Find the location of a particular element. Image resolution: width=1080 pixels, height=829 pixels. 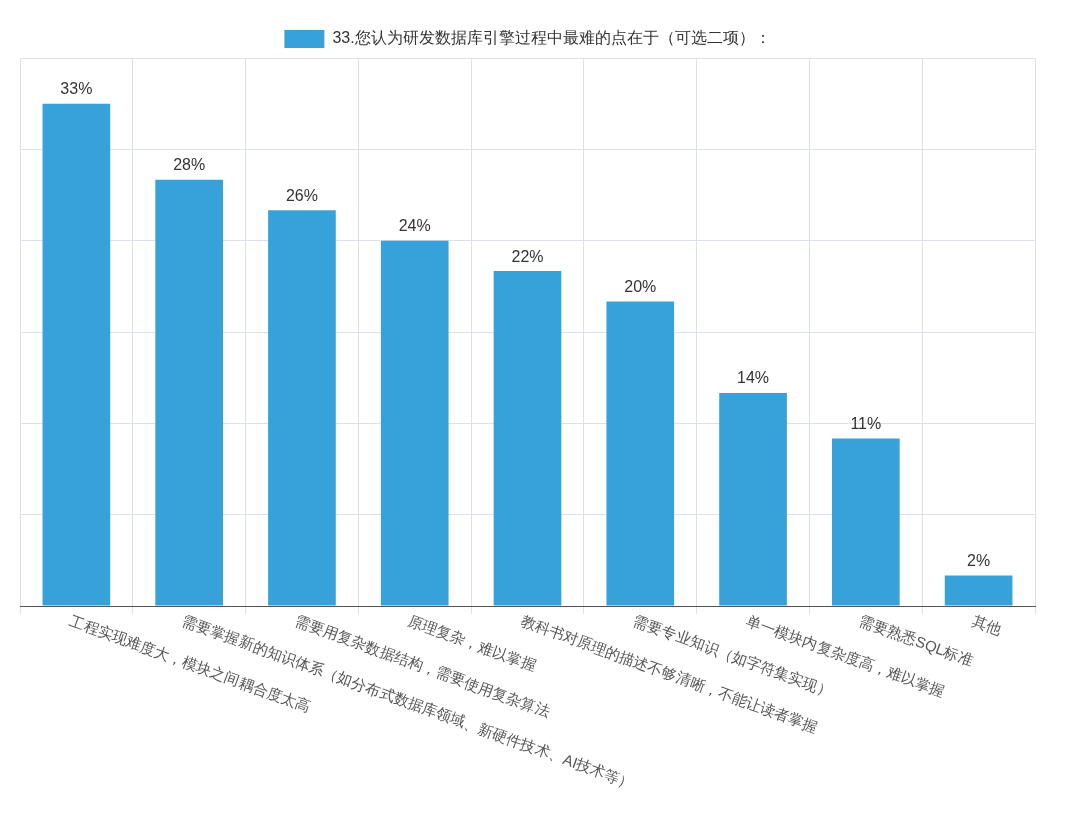

data-label: 28% is located at coordinates (189, 165).